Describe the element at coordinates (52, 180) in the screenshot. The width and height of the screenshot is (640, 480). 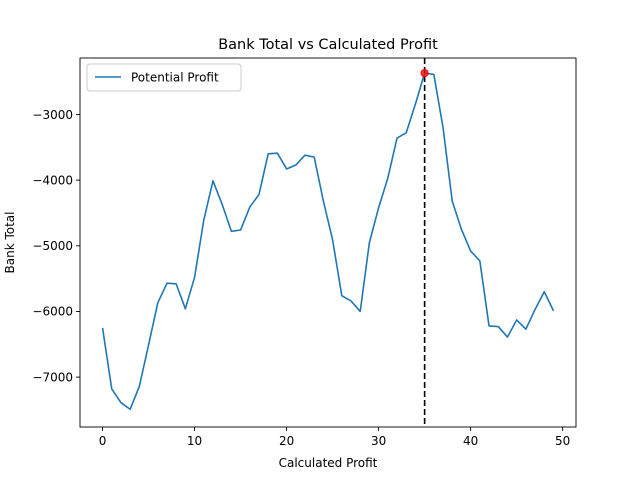
I see `y-tick-label: −4000` at that location.